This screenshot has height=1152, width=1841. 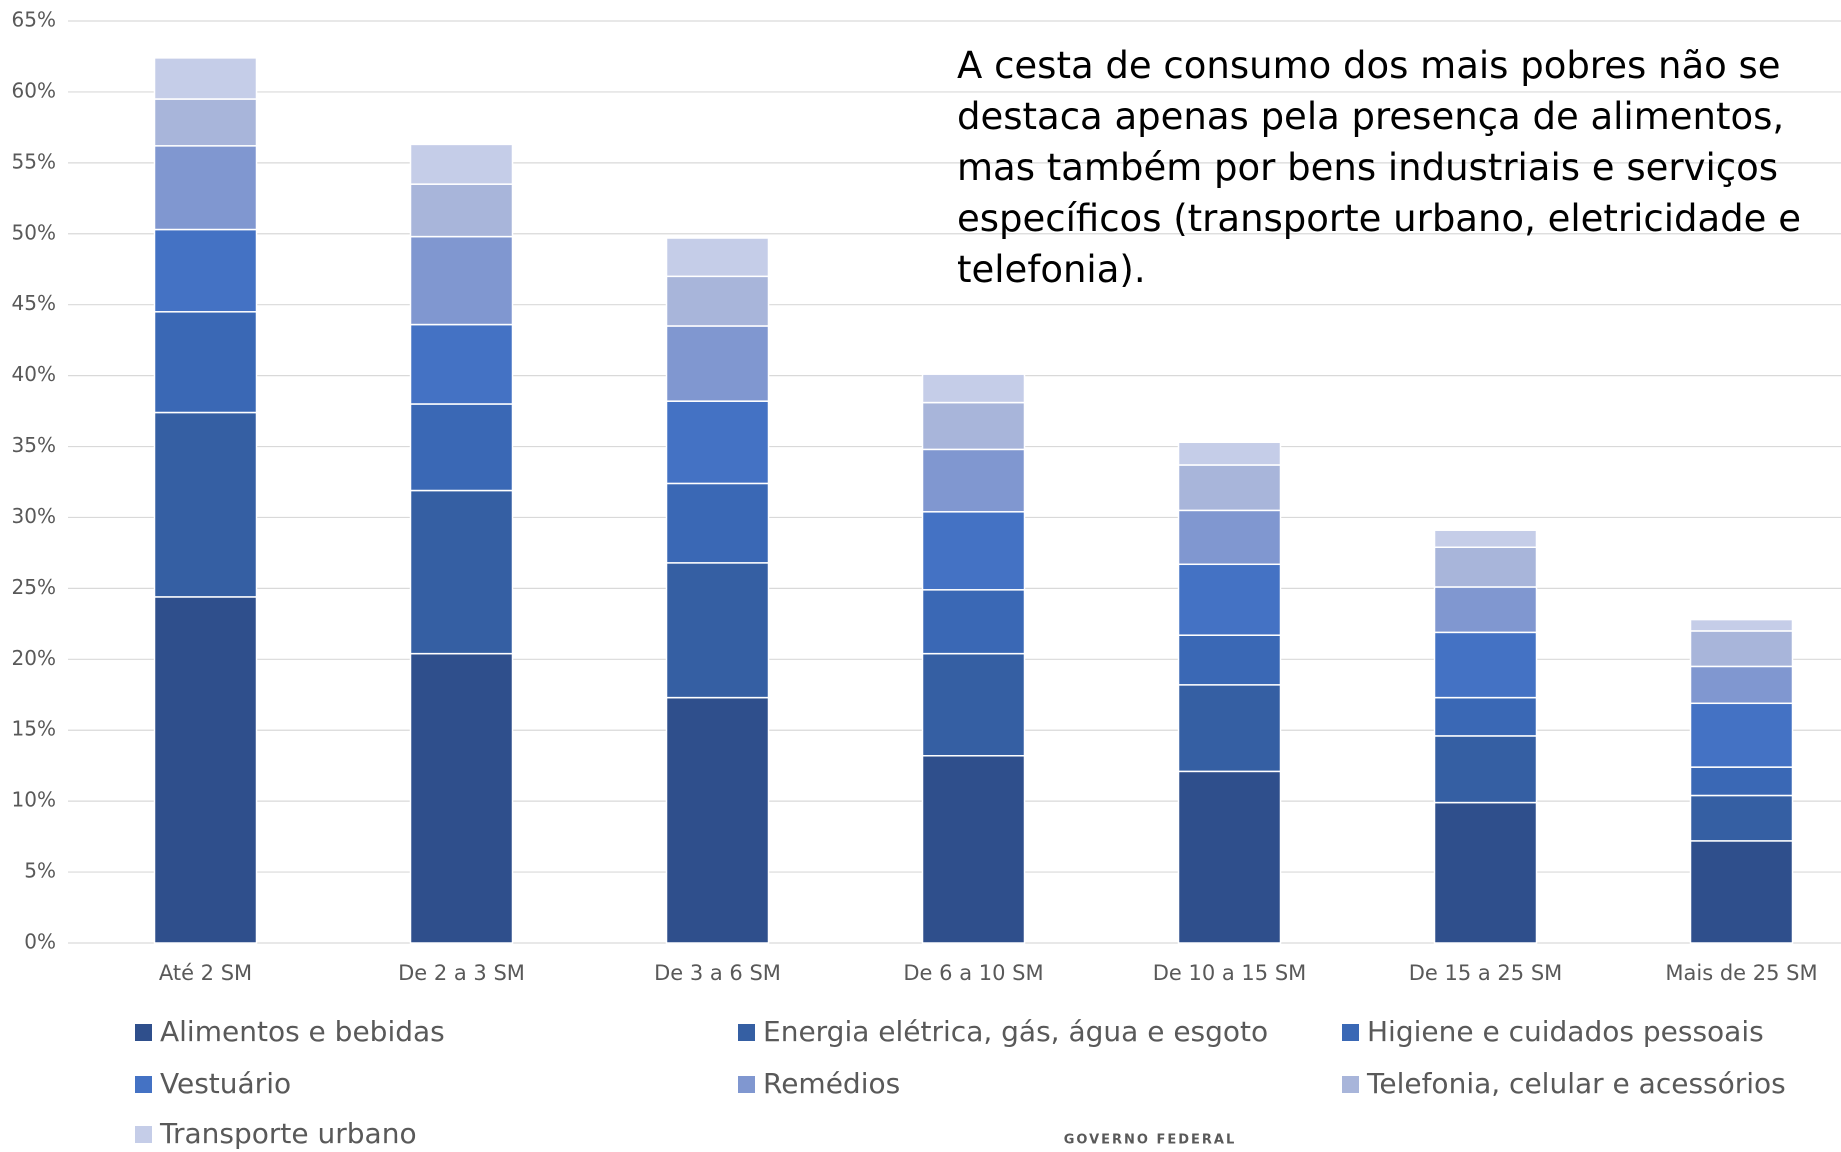 I want to click on legend-label: Telefonia, celular e acessórios, so click(x=1576, y=1083).